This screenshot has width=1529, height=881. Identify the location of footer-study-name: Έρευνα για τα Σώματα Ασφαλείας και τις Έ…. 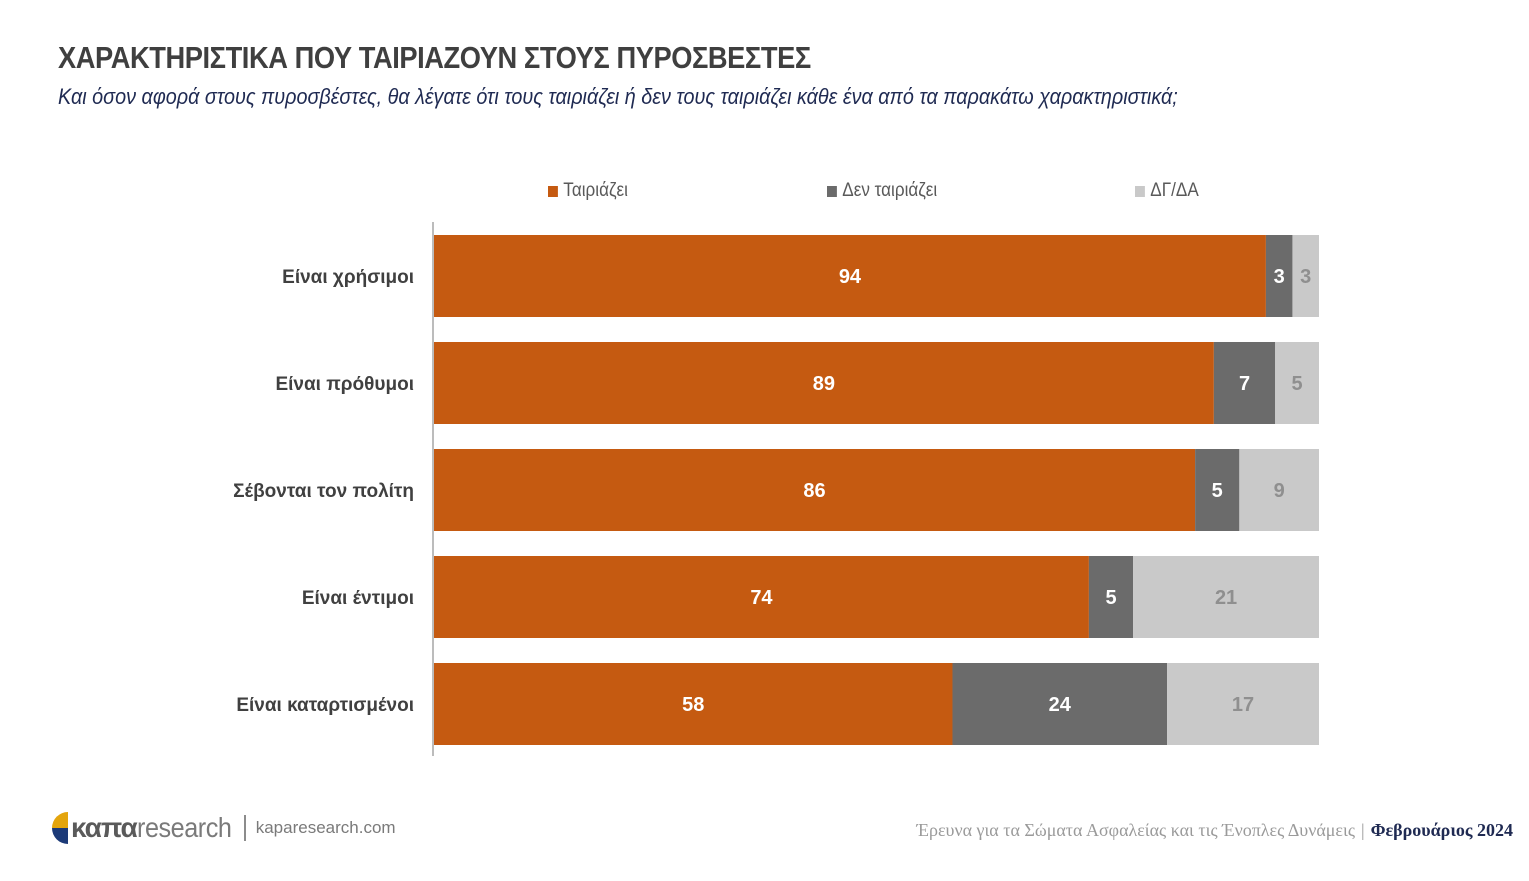
(1135, 830).